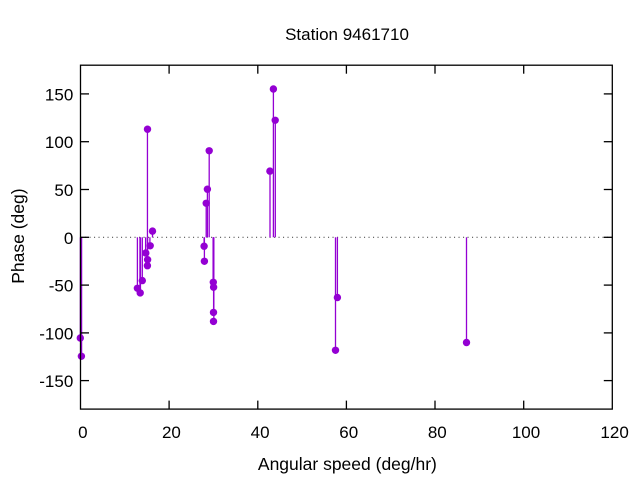 The height and width of the screenshot is (480, 640). I want to click on svg-text: 150, so click(59, 94).